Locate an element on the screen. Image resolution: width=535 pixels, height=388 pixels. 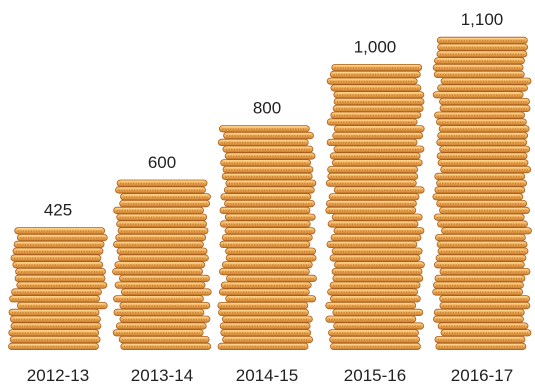
value-label: 1,100 is located at coordinates (482, 19).